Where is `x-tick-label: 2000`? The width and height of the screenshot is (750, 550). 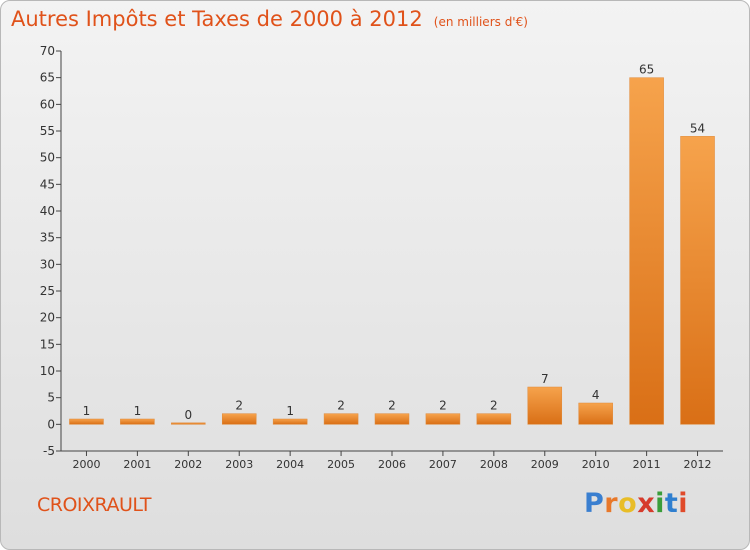
x-tick-label: 2000 is located at coordinates (86, 464).